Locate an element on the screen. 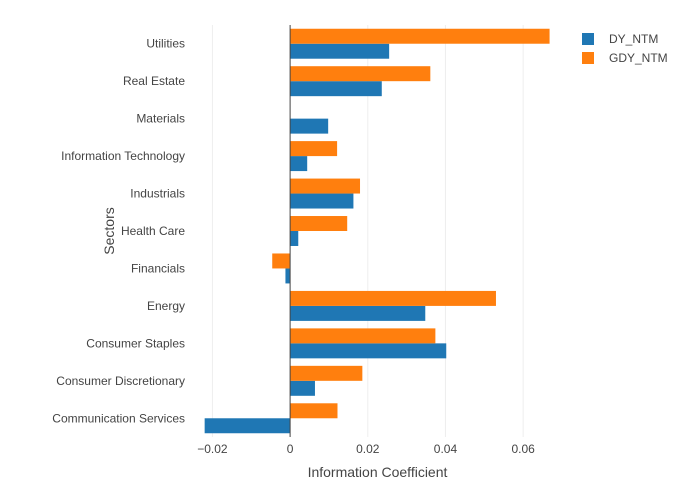  x-tick-label: 0.04 is located at coordinates (446, 449).